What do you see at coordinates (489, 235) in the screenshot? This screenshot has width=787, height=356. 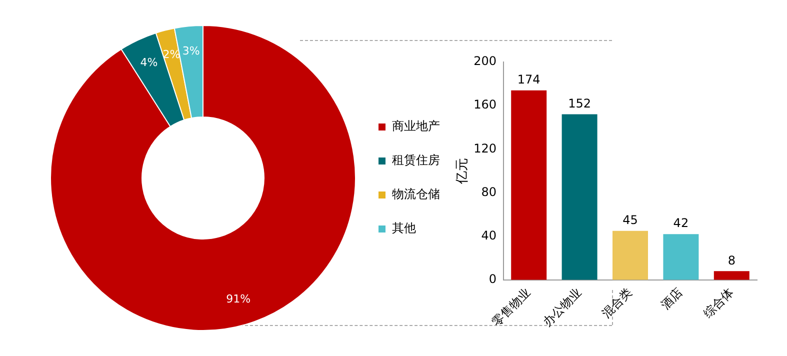 I see `y-tick-label: 40` at bounding box center [489, 235].